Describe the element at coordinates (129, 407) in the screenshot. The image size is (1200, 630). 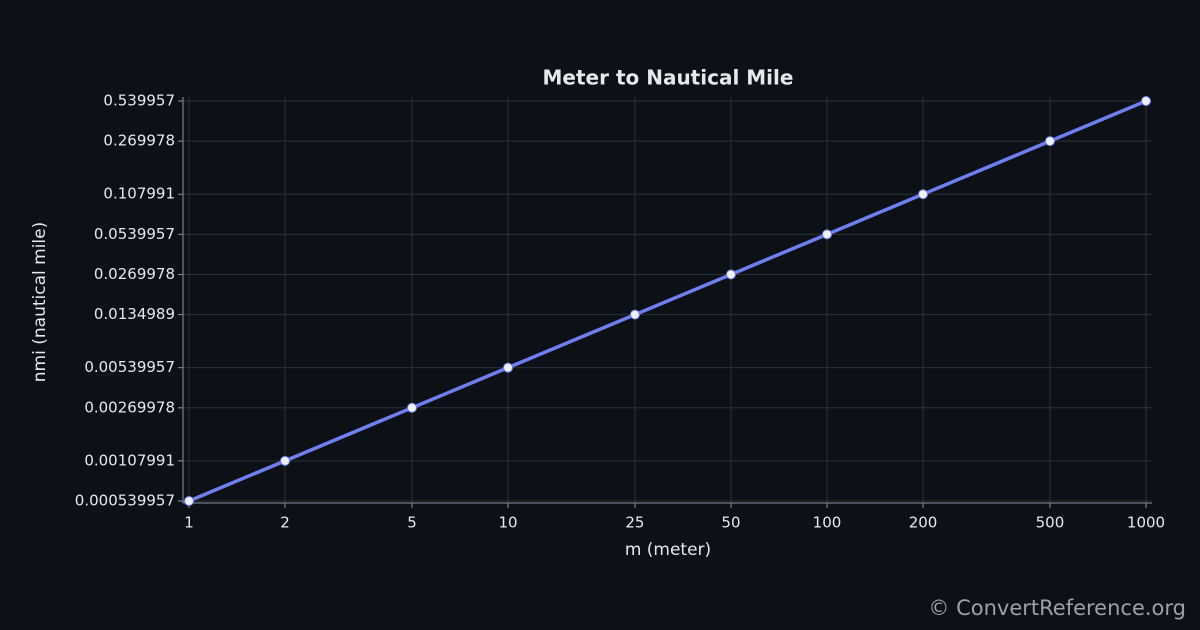
I see `y-tick-label: 0.00269978` at that location.